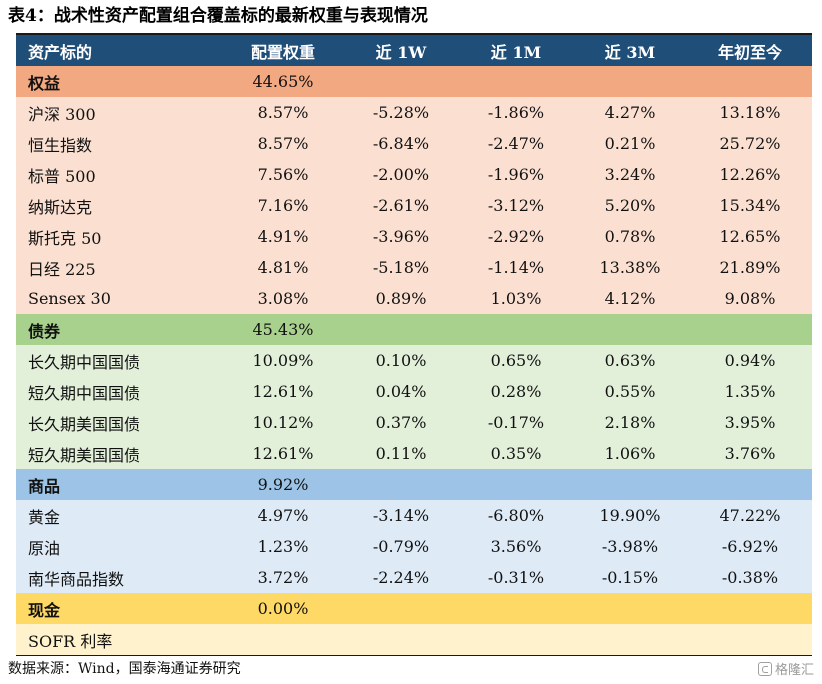  What do you see at coordinates (44, 517) in the screenshot?
I see `cell-asset: 黄金` at bounding box center [44, 517].